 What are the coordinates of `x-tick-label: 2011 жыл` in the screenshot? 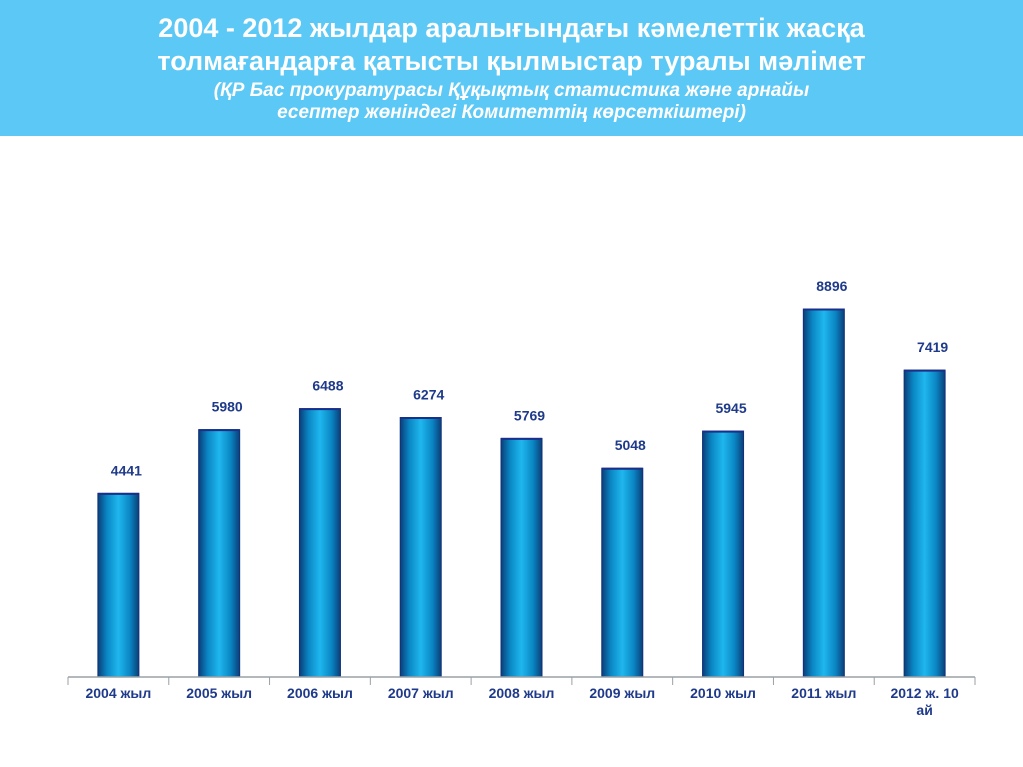 It's located at (823, 693).